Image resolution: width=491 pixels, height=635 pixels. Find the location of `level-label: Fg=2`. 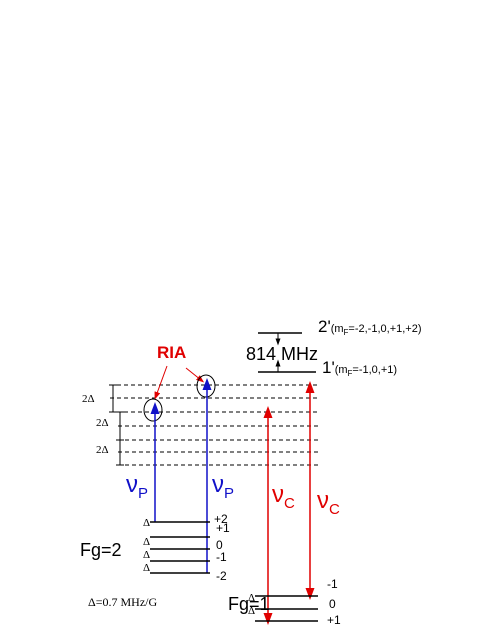

level-label: Fg=2 is located at coordinates (101, 550).